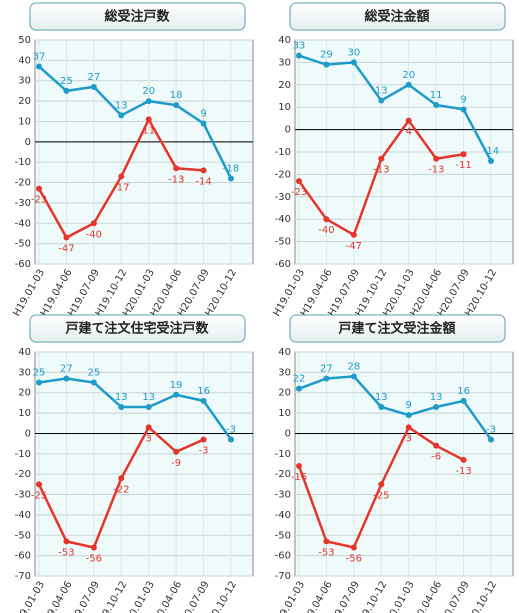  Describe the element at coordinates (176, 463) in the screenshot. I see `data-label: -9` at that location.